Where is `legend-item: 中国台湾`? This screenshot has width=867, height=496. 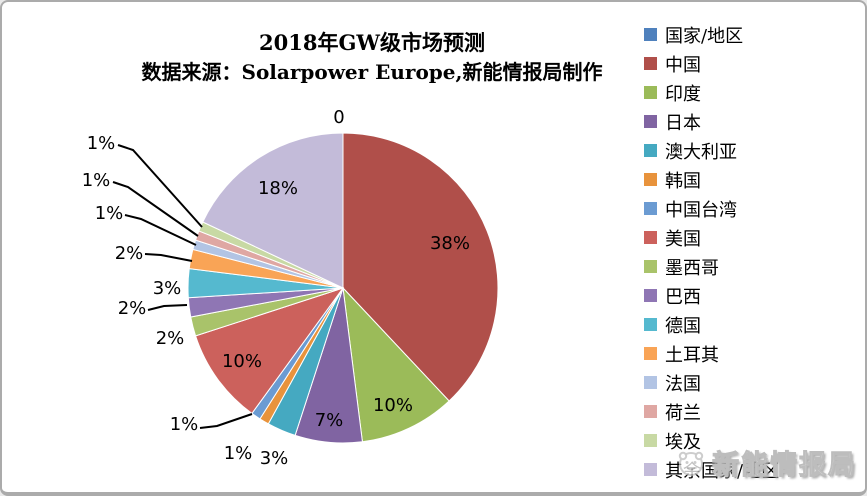 legend-item: 中国台湾 is located at coordinates (711, 208).